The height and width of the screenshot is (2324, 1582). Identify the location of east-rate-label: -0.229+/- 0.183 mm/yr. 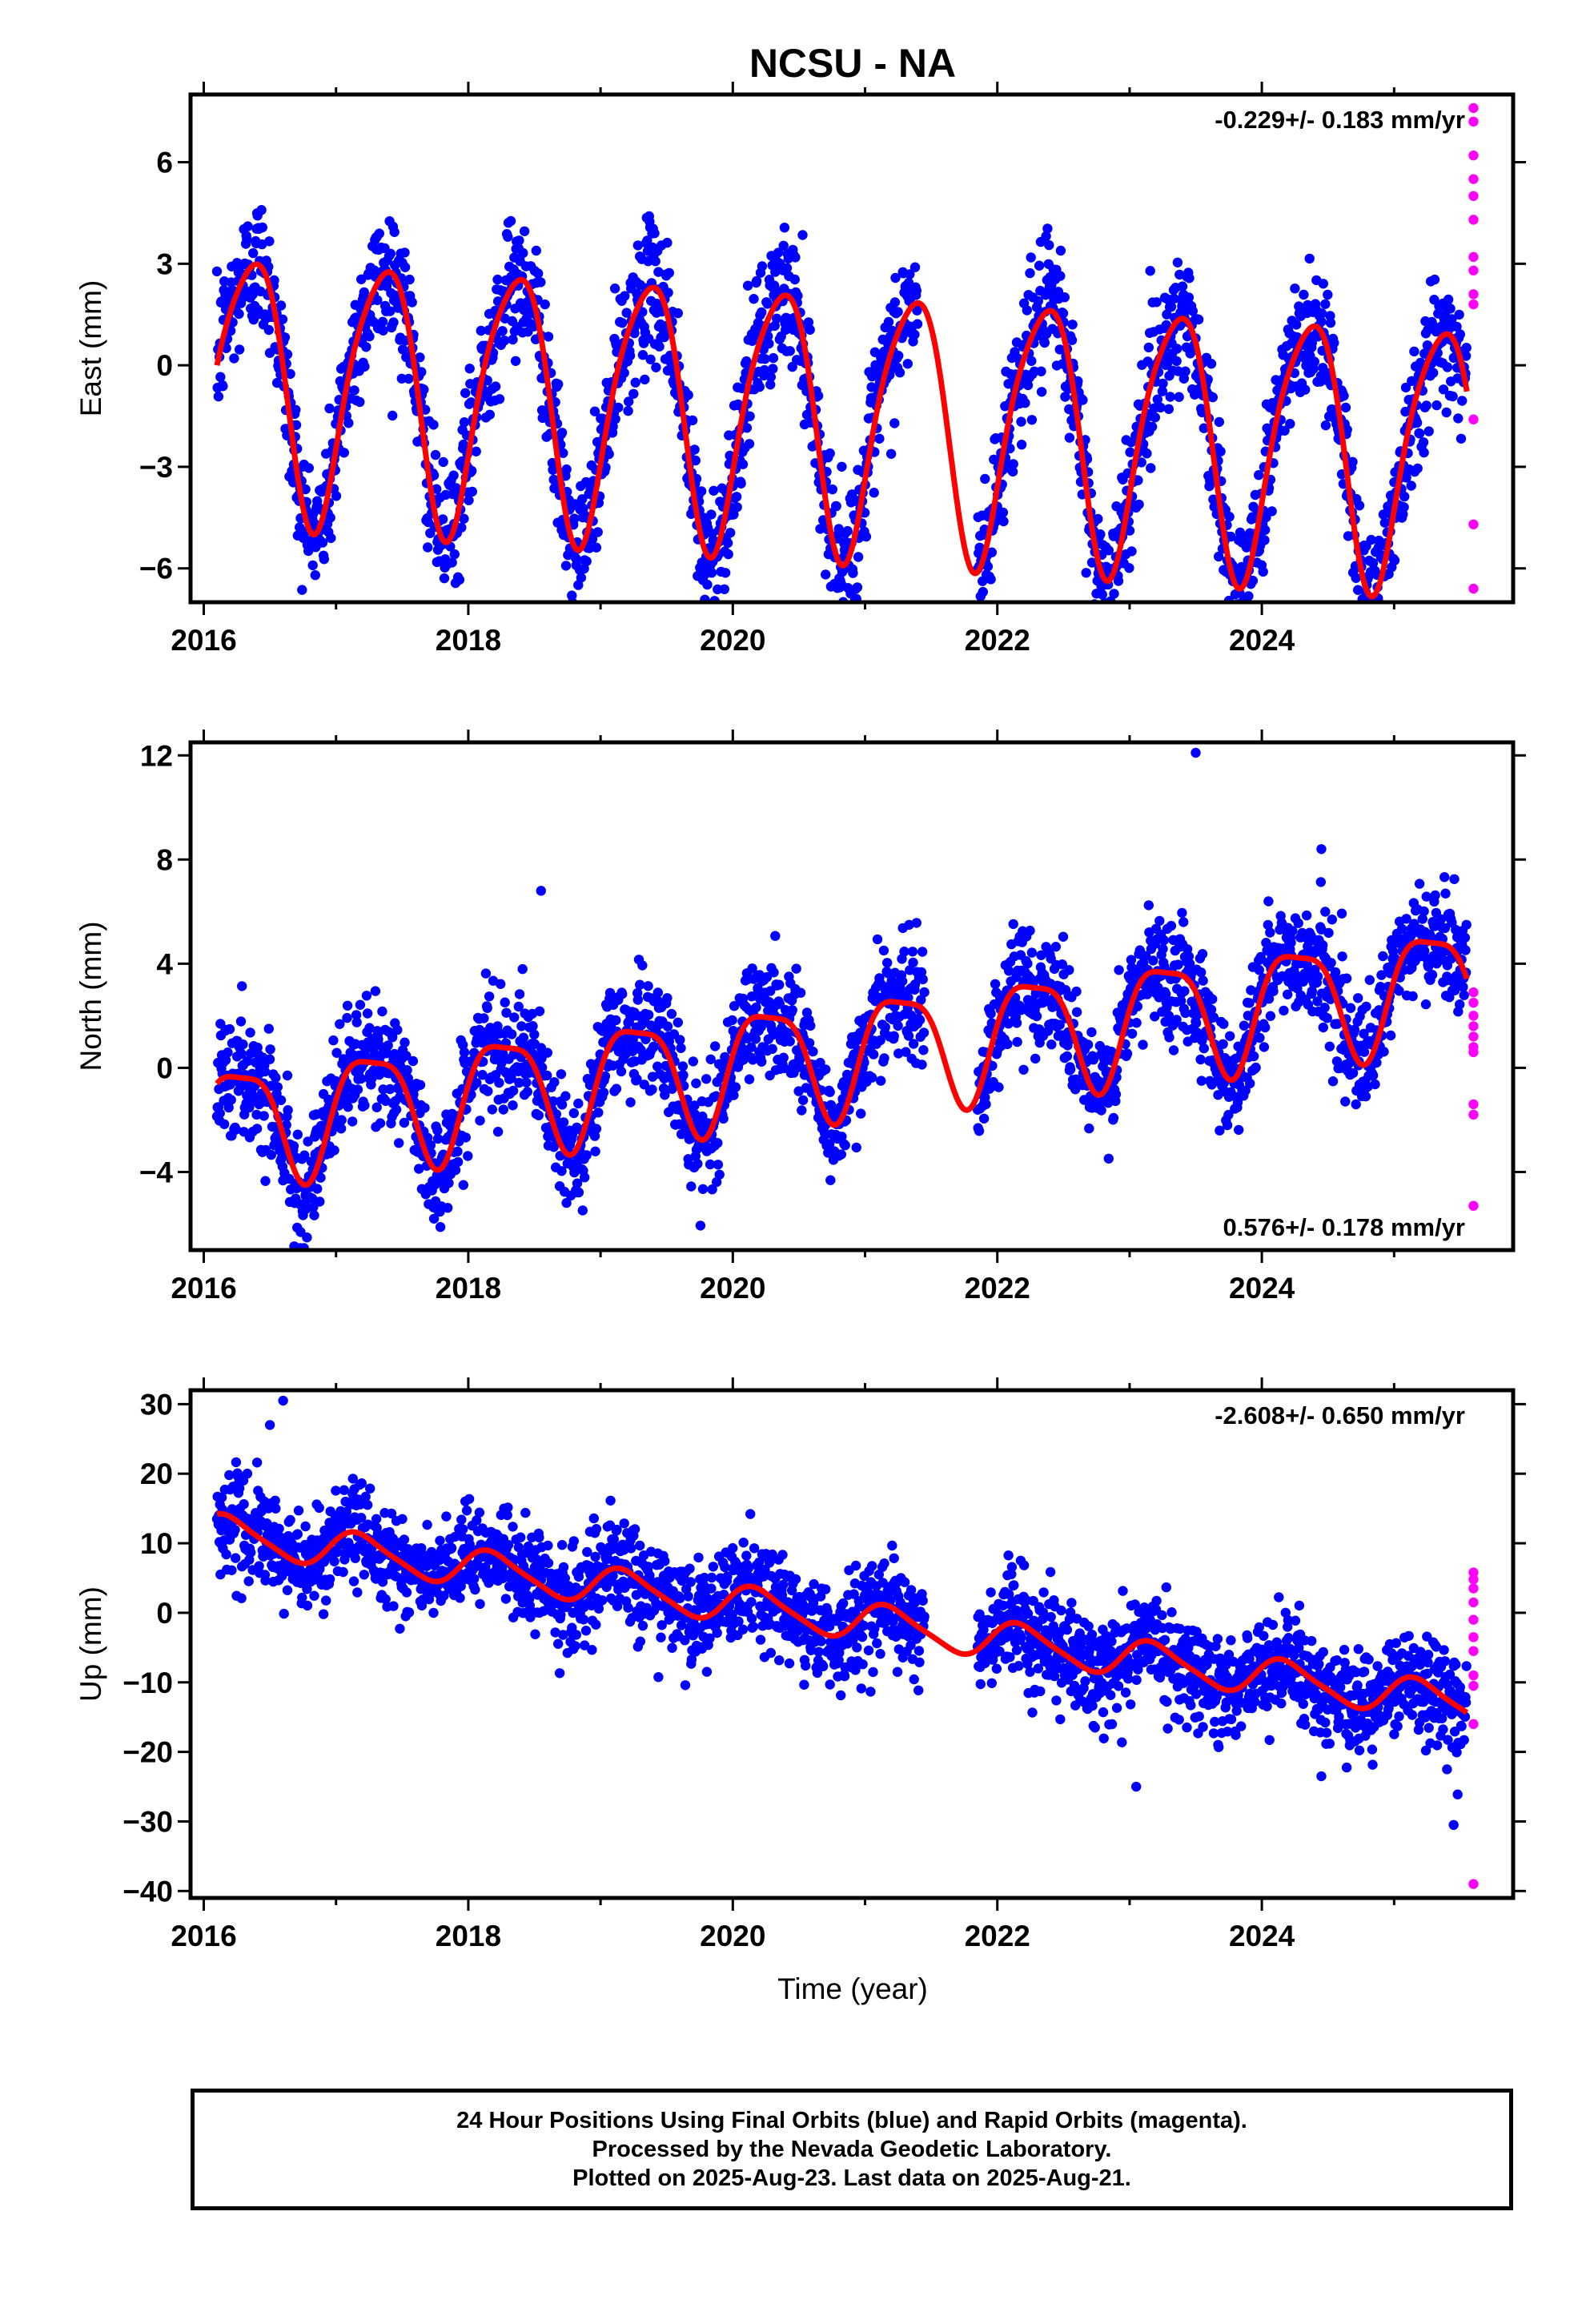
(1340, 120).